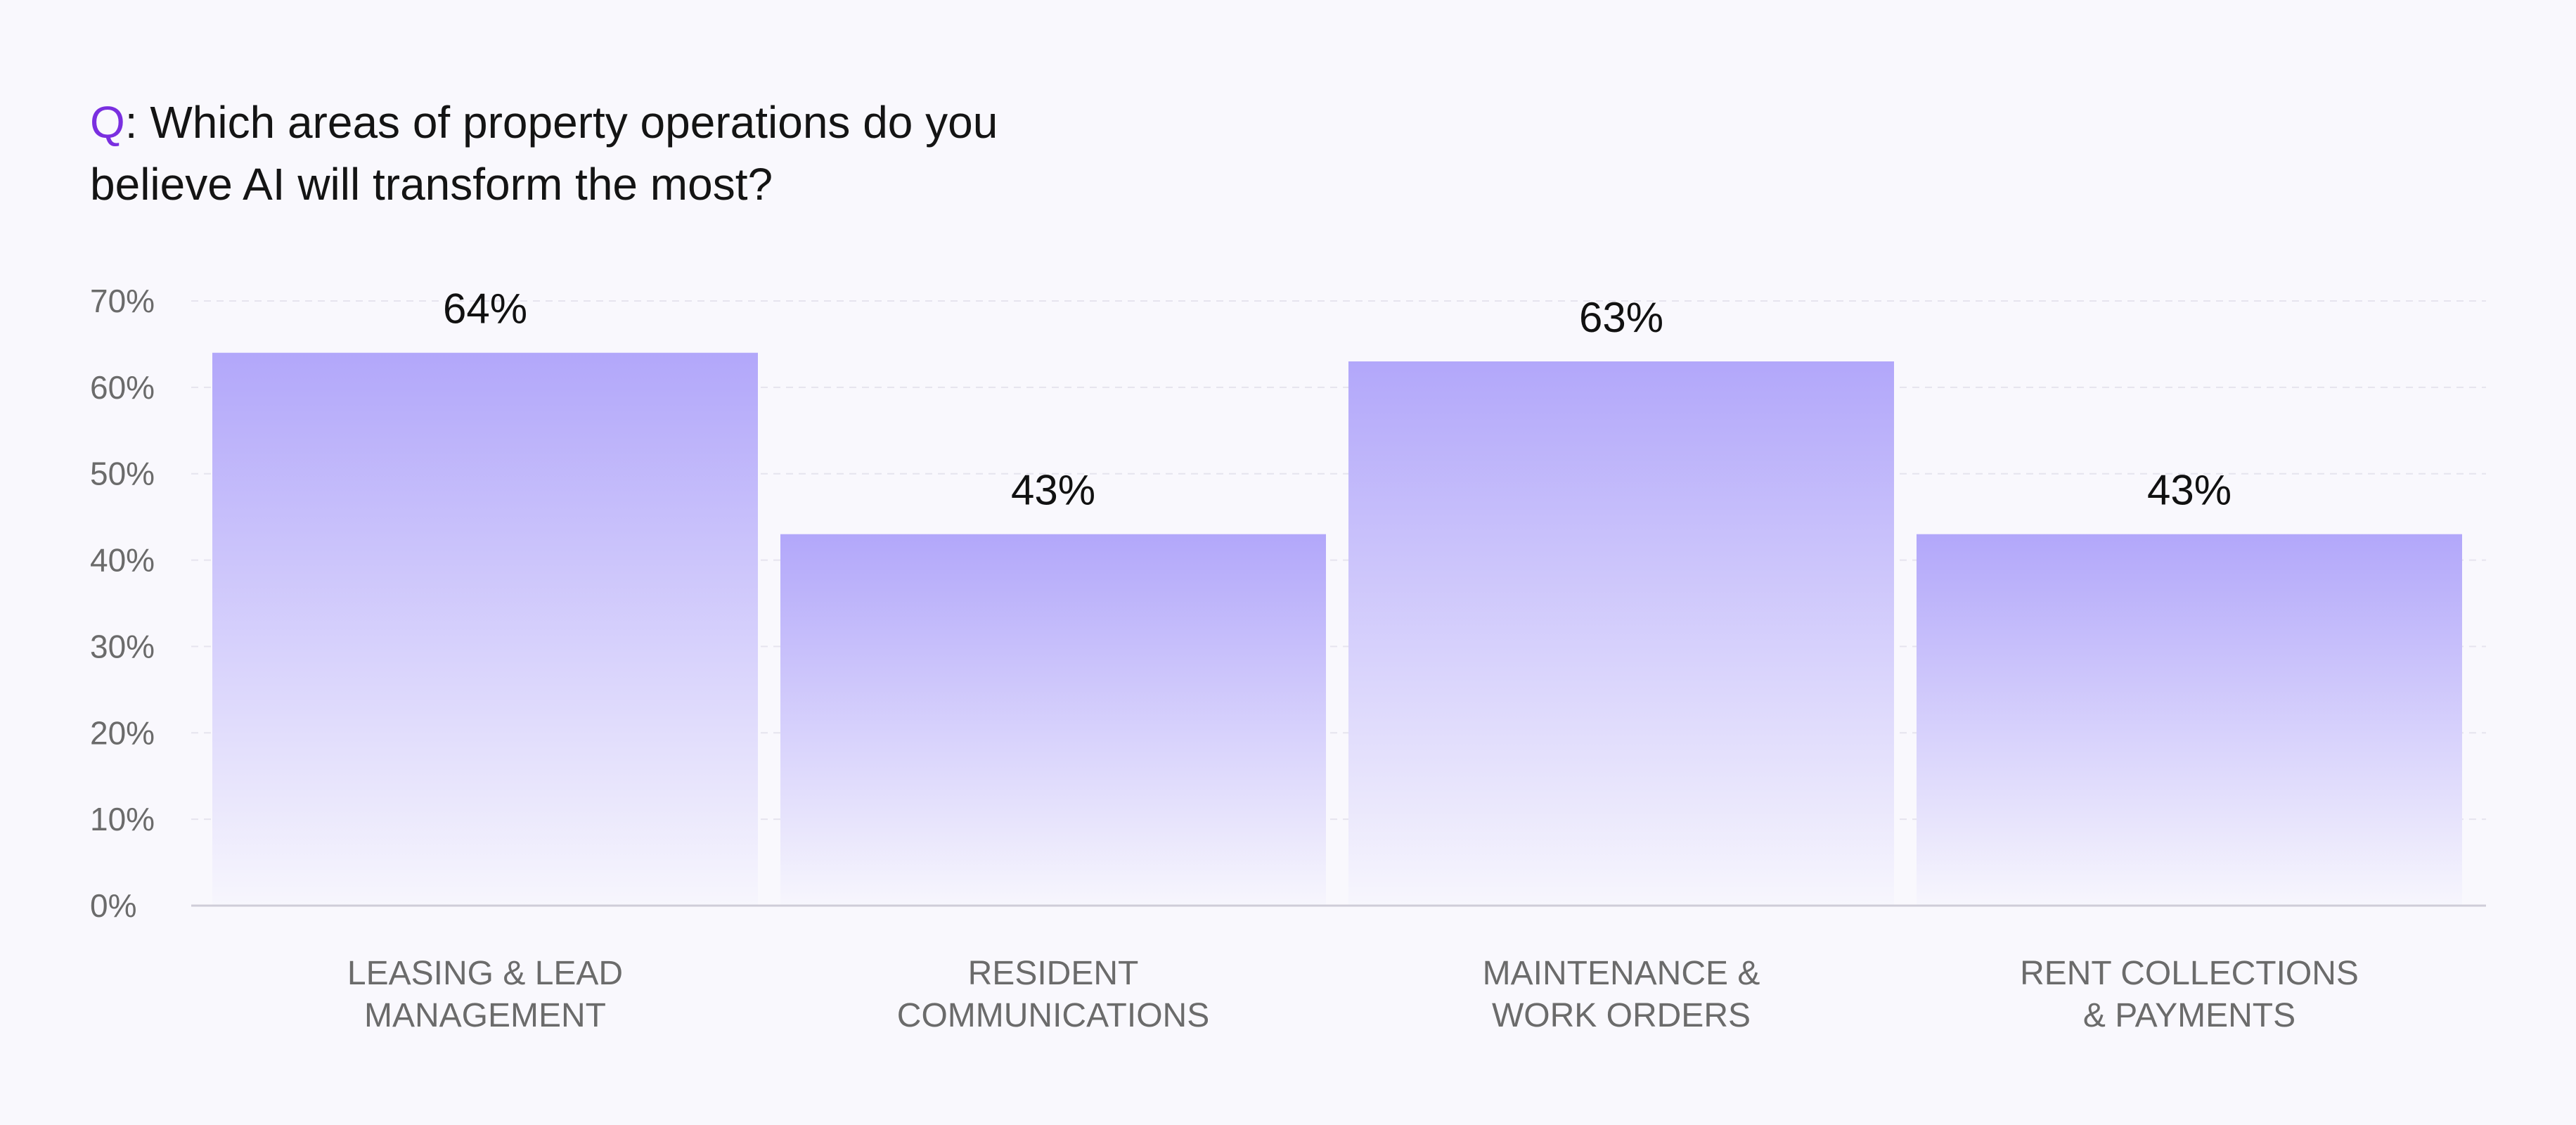  What do you see at coordinates (2189, 973) in the screenshot?
I see `x-tick-label: RENT COLLECTIONS` at bounding box center [2189, 973].